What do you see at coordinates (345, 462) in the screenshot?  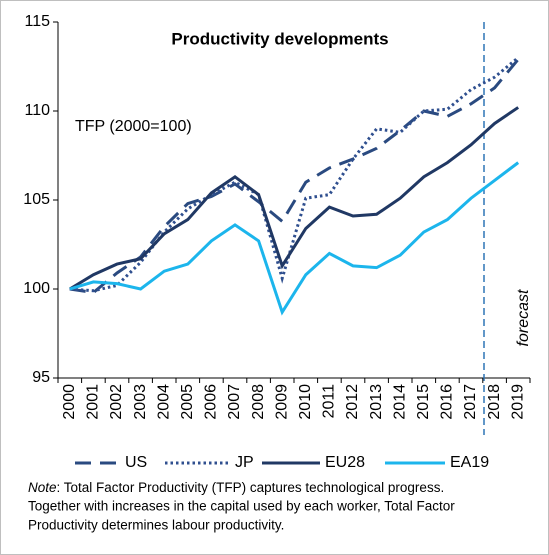 I see `legend-label: EU28` at bounding box center [345, 462].